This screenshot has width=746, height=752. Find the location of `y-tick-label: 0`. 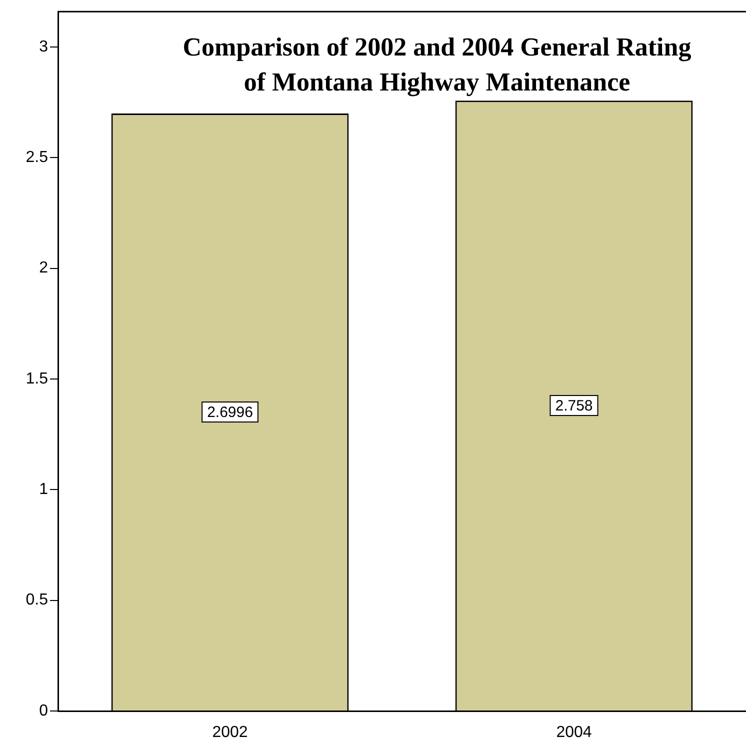

y-tick-label: 0 is located at coordinates (43, 711).